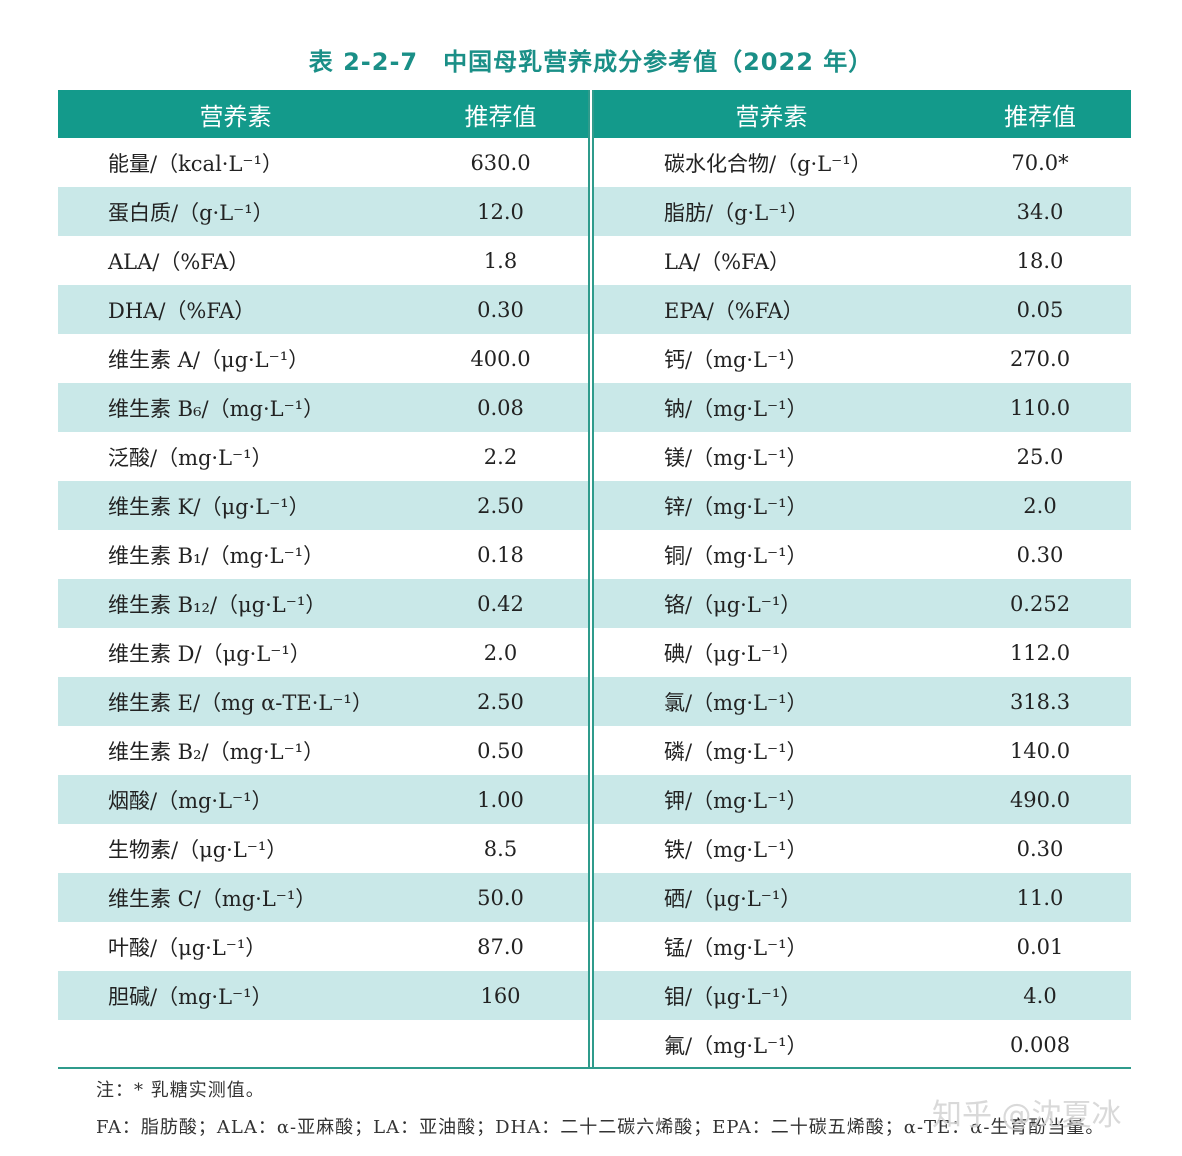 This screenshot has height=1156, width=1182. I want to click on nutrient-value: 318.3, so click(1040, 701).